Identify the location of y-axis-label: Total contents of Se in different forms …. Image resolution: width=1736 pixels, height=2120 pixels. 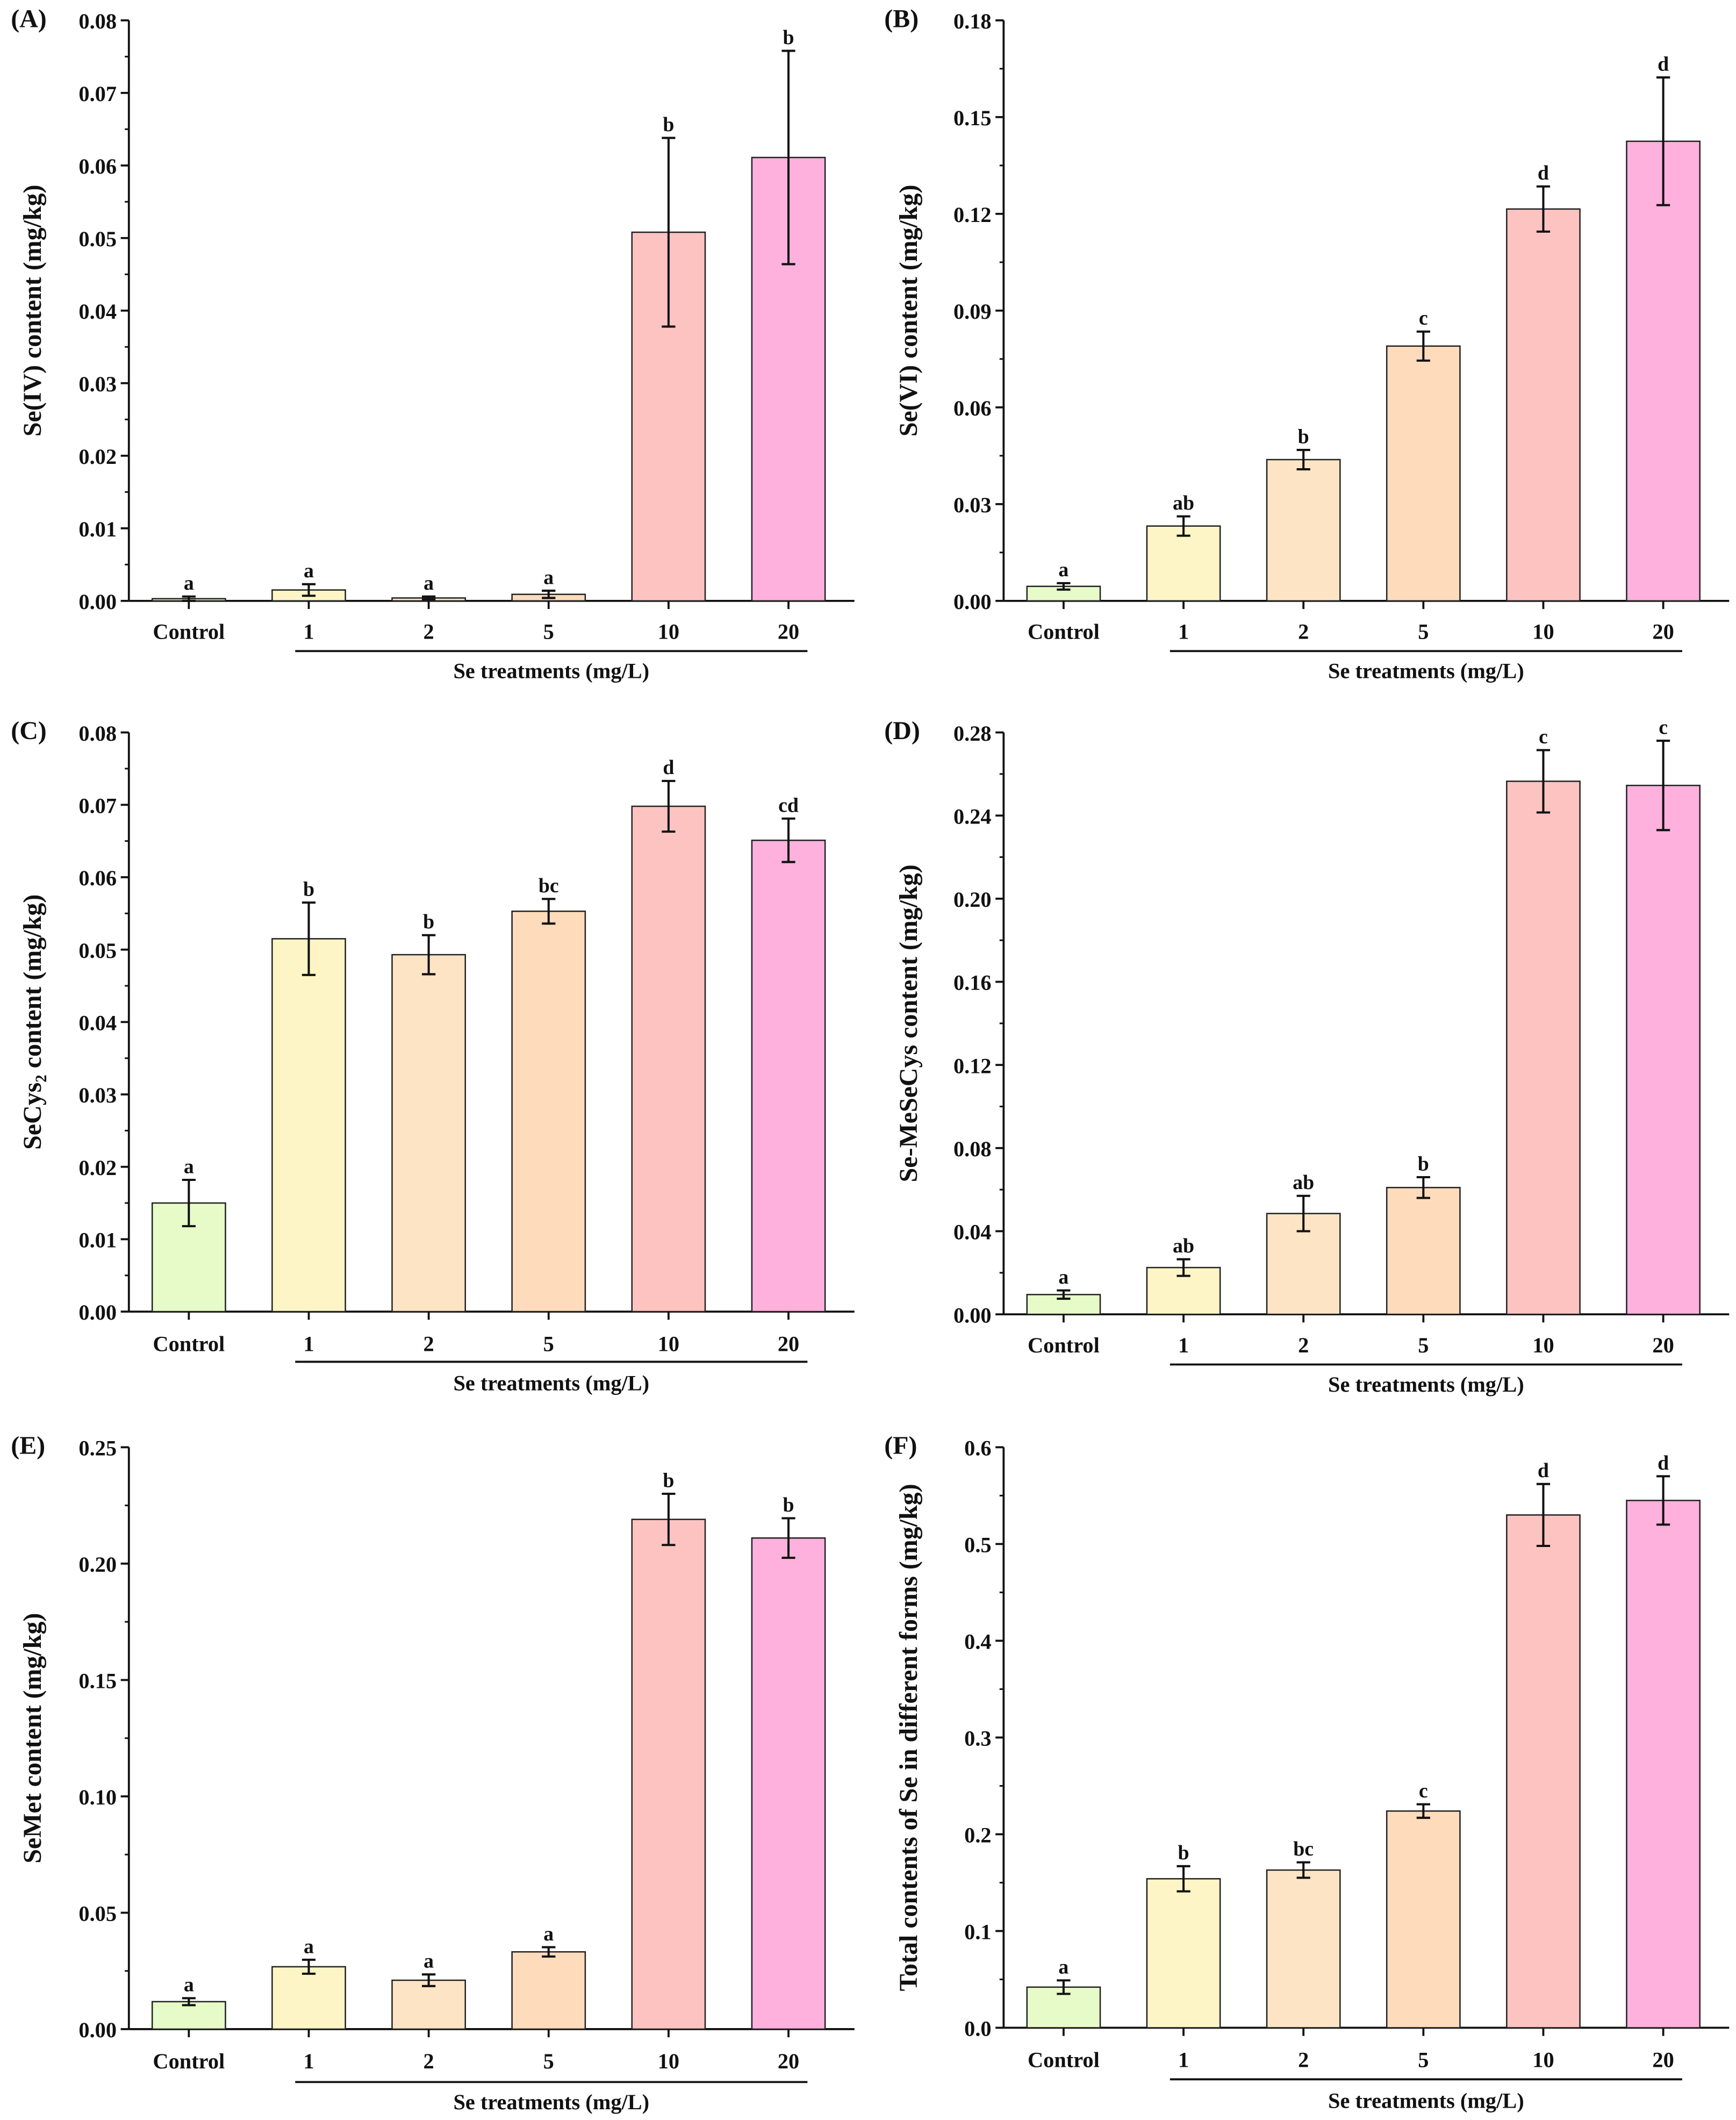
(908, 1737).